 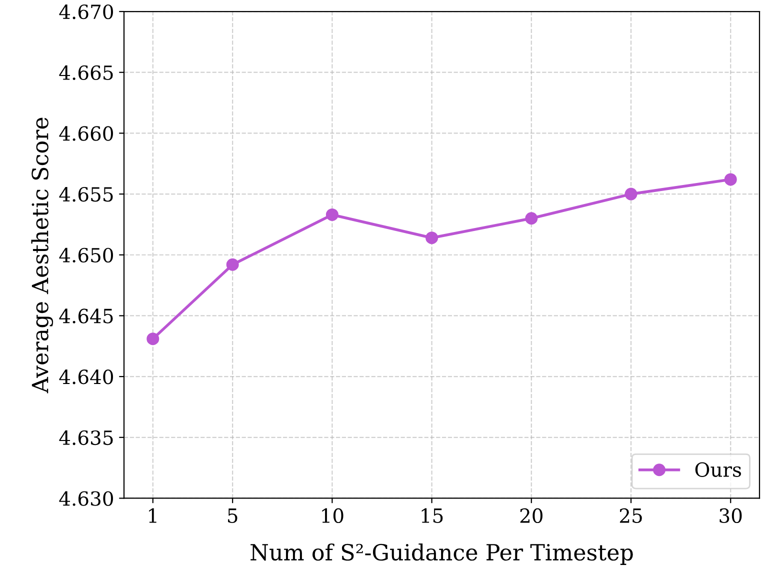 I want to click on x-tick-label: 20, so click(x=531, y=516).